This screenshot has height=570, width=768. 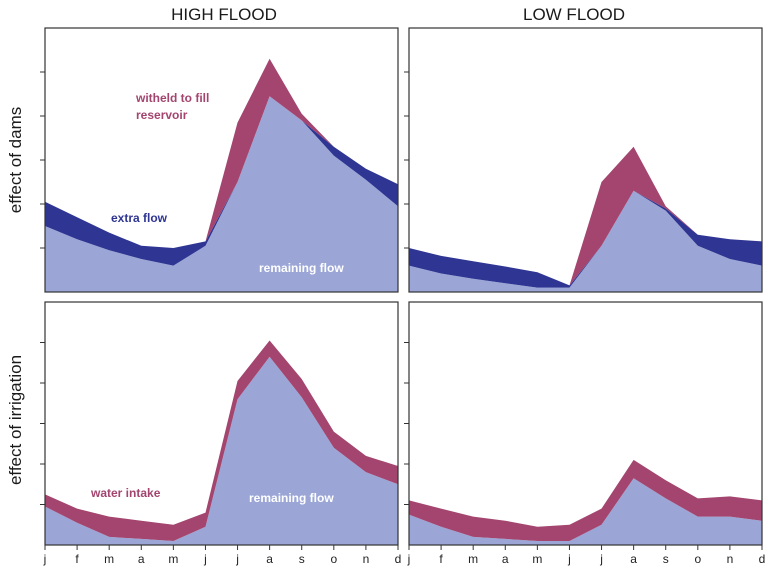 I want to click on column-title-low-flood: LOW FLOOD, so click(x=574, y=14).